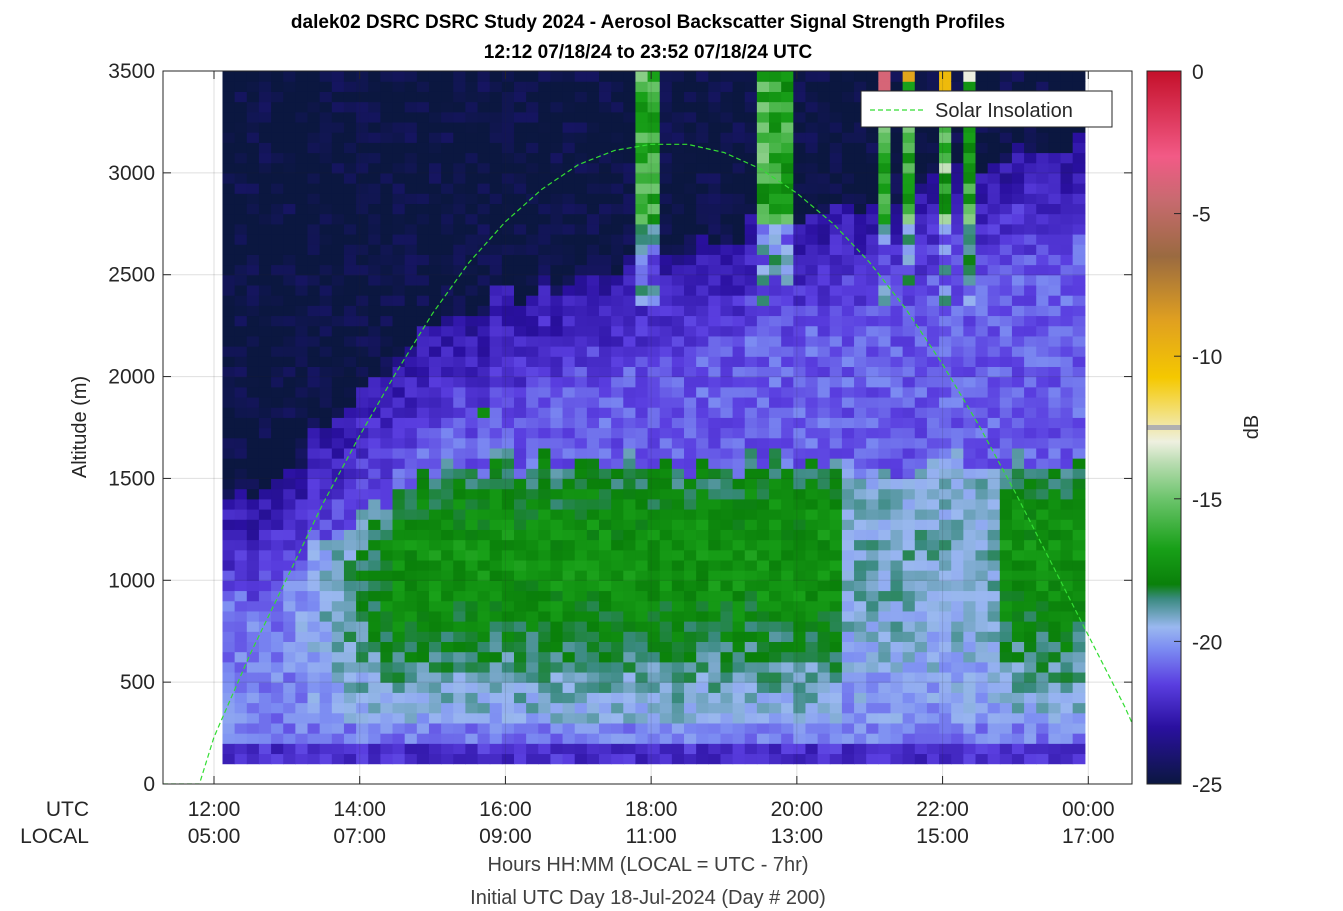  What do you see at coordinates (359, 836) in the screenshot?
I see `x-tick-label-local: 07:00` at bounding box center [359, 836].